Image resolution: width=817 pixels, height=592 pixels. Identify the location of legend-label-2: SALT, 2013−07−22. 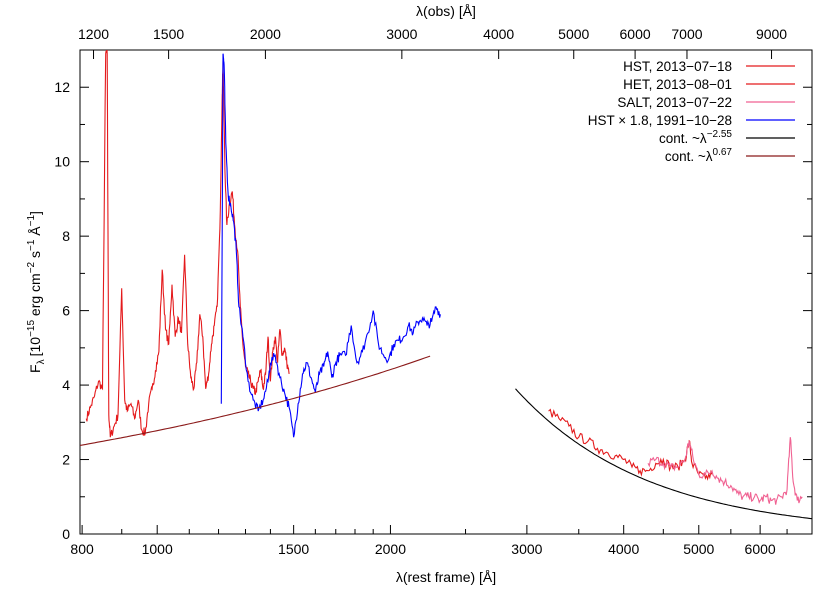
(674, 102).